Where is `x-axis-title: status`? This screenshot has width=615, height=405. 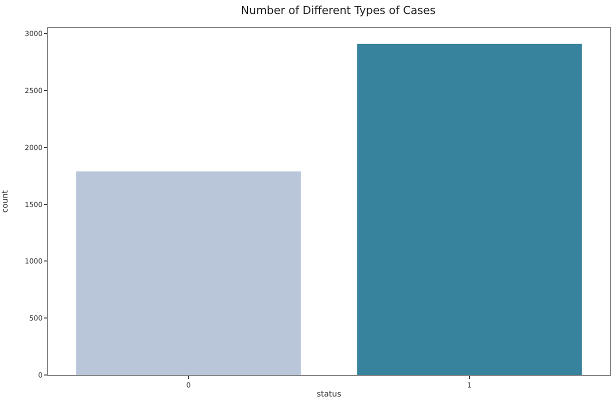
x-axis-title: status is located at coordinates (329, 394).